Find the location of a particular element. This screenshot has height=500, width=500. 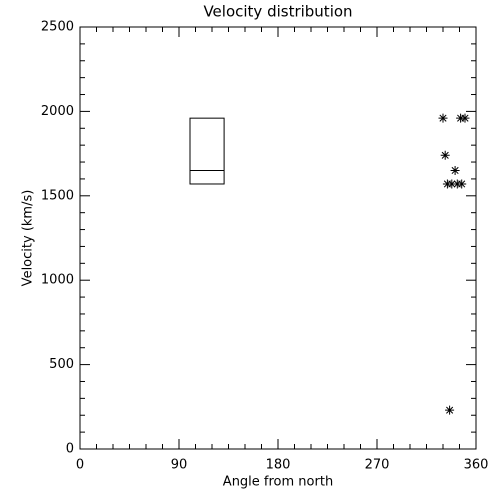

chart-title: Velocity distribution is located at coordinates (277, 12).